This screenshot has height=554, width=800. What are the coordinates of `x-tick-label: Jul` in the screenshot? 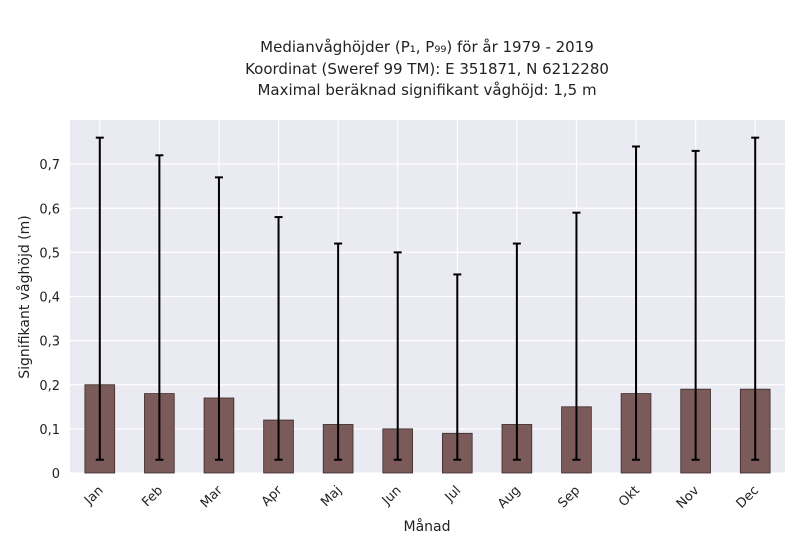 It's located at (453, 494).